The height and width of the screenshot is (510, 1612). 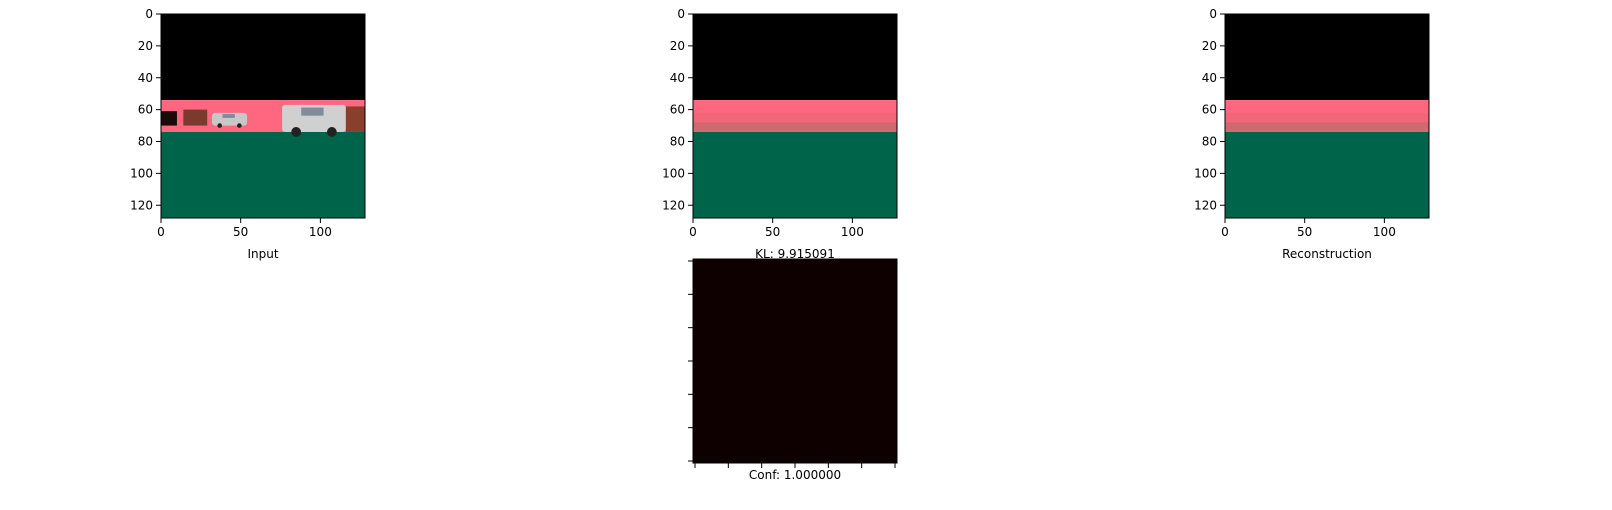 I want to click on panel-0: 0 50 100 0 20 40 60 80 100 120 Input, so click(x=248, y=134).